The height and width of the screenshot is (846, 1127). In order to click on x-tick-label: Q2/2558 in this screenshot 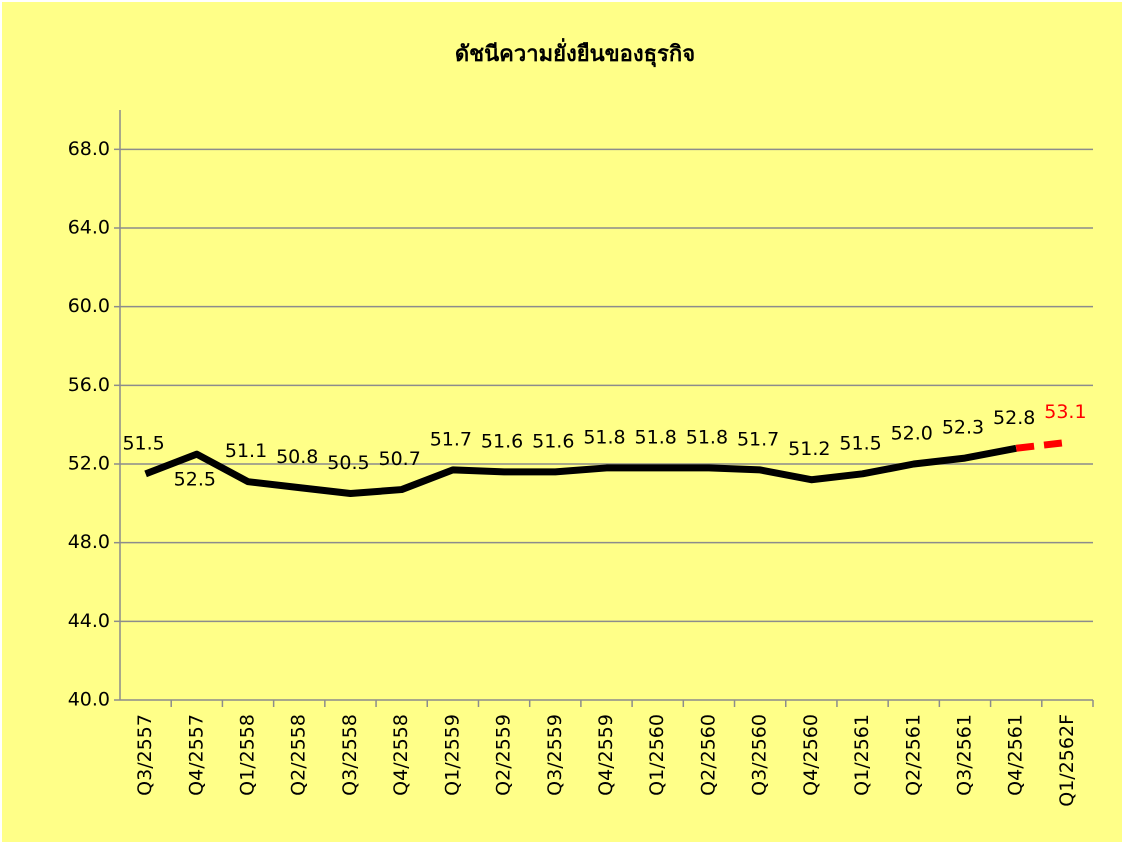, I will do `click(299, 755)`.